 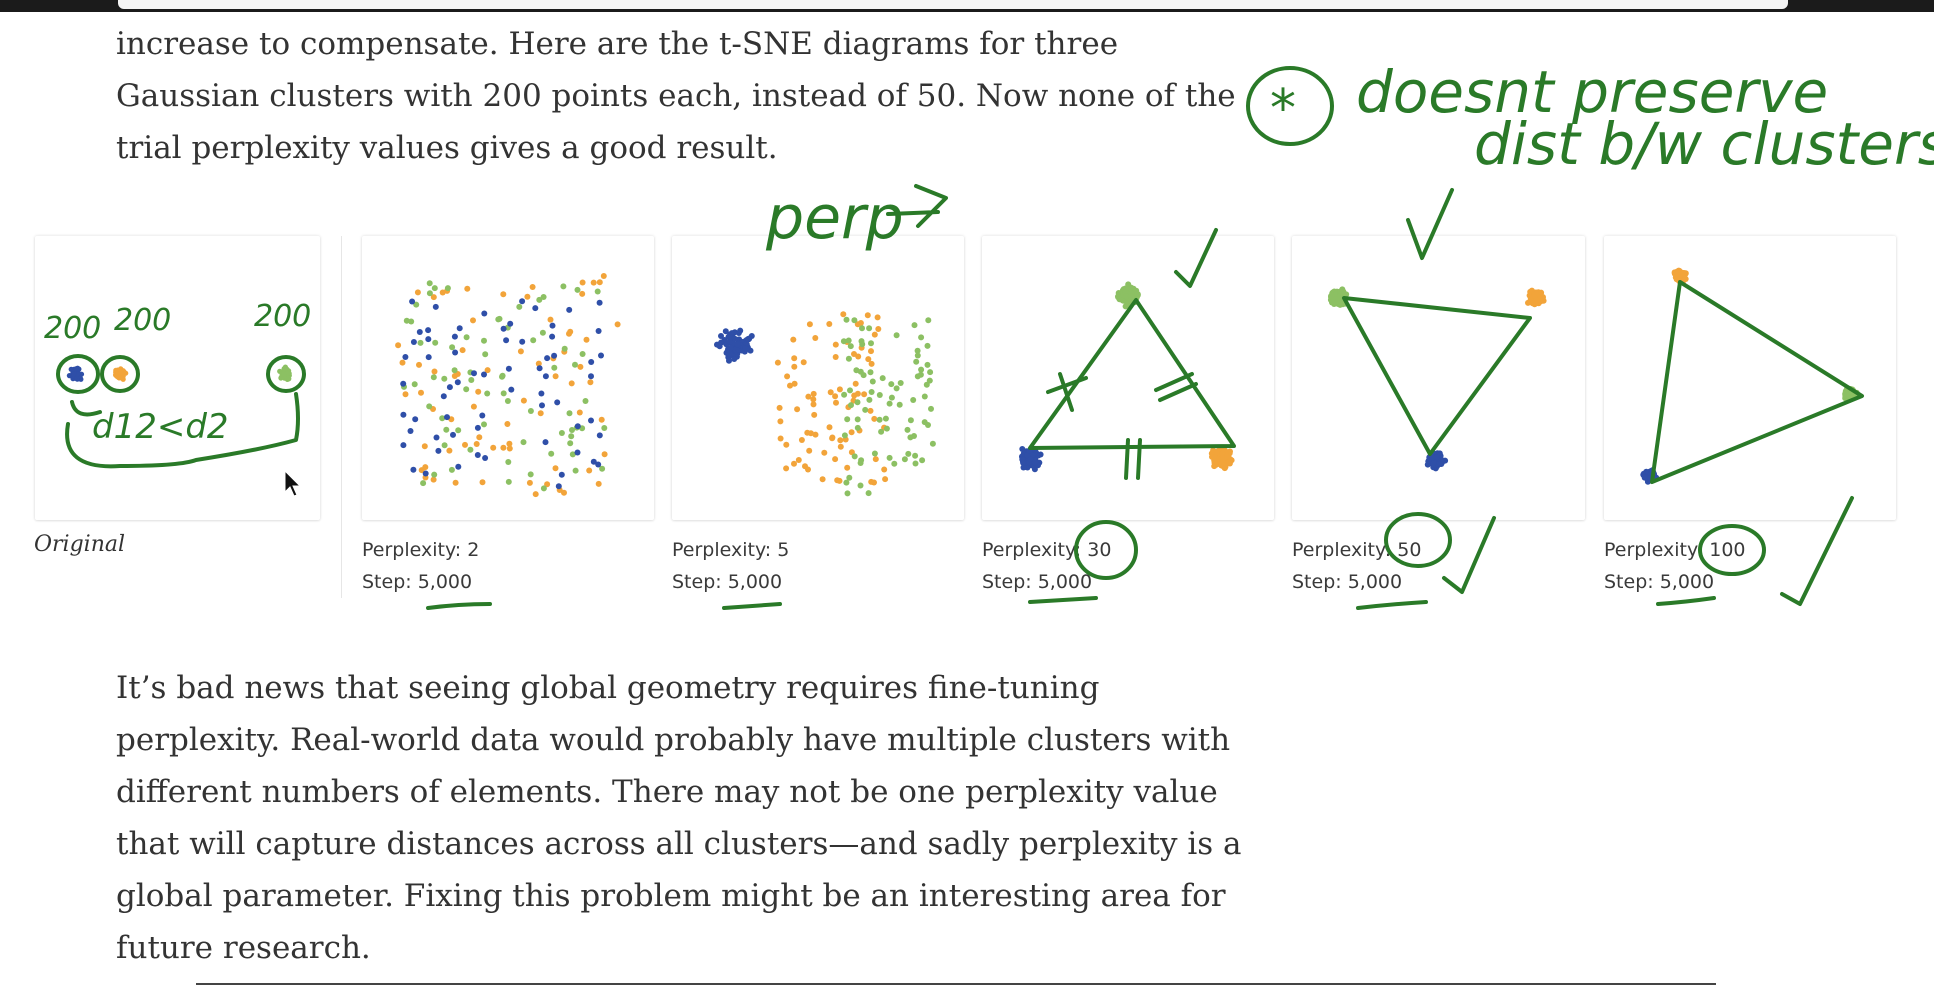 What do you see at coordinates (953, 4) in the screenshot?
I see `address-bar` at bounding box center [953, 4].